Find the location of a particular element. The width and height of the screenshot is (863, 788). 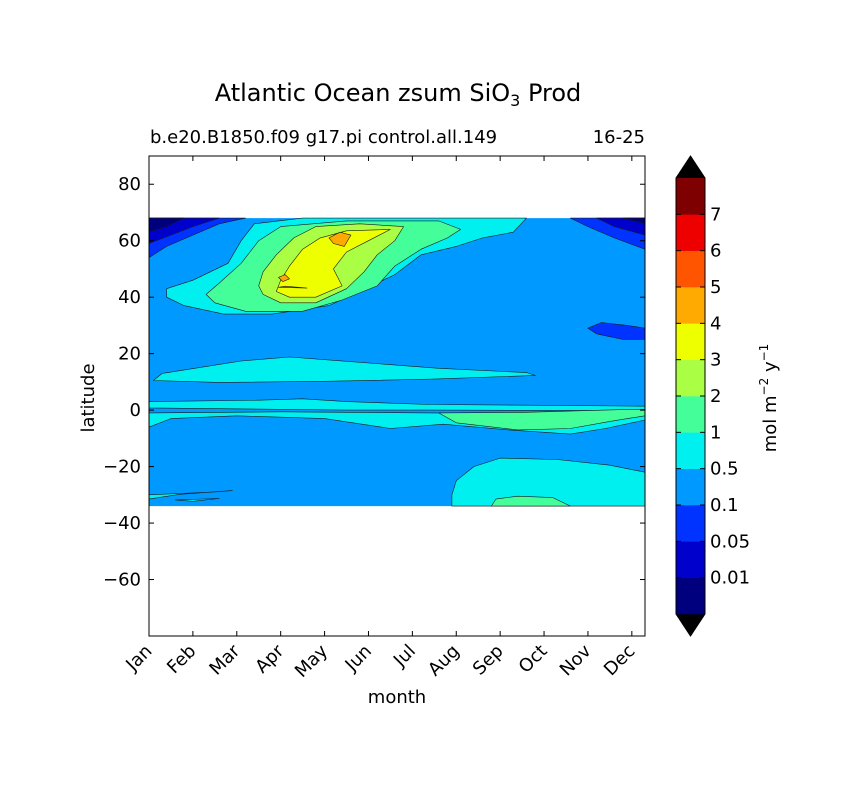

contour-band-20n is located at coordinates (344, 369).